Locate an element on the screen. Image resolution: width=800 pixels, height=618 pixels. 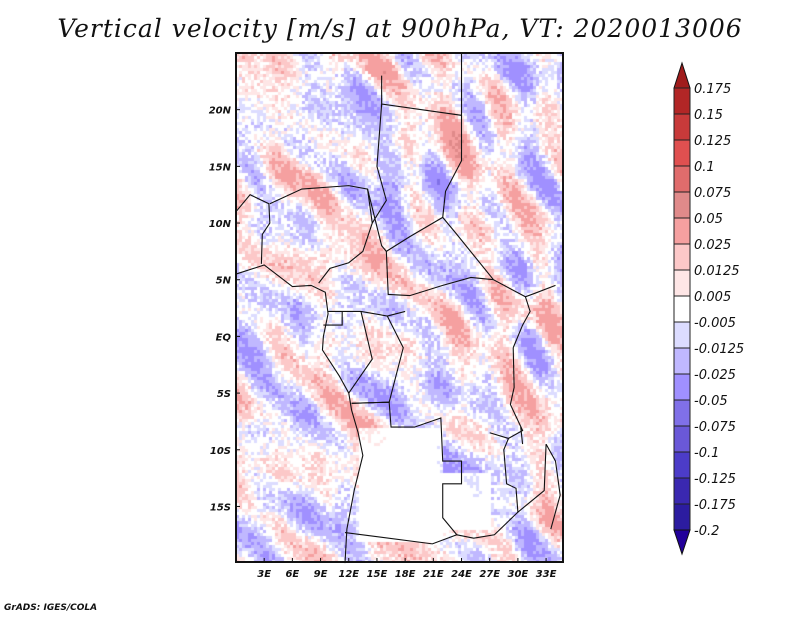
y-tick-label: 10N is located at coordinates (220, 224).